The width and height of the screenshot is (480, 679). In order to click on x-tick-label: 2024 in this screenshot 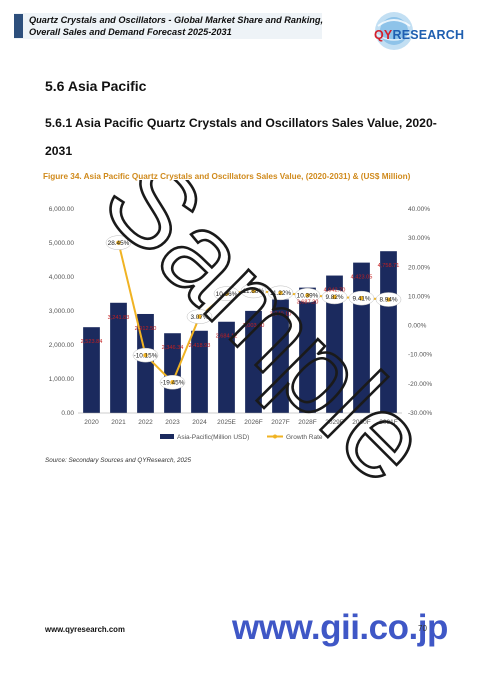, I will do `click(199, 422)`.